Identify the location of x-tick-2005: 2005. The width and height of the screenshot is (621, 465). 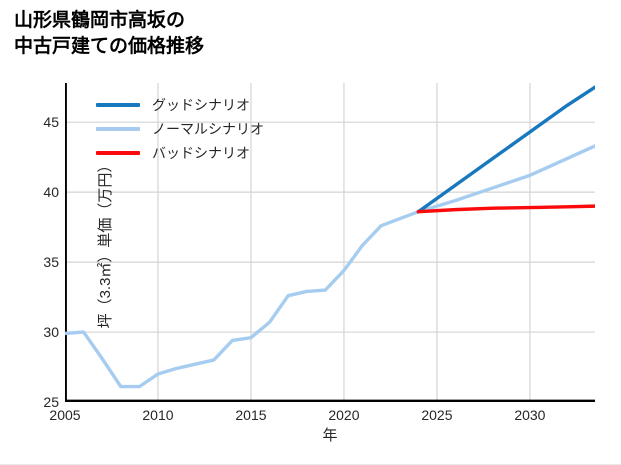
(65, 415).